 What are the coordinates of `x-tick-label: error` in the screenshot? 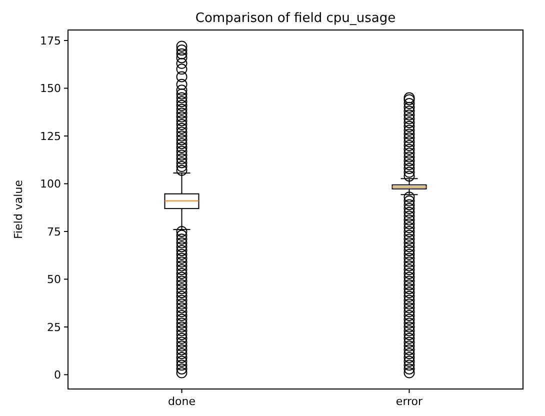 It's located at (410, 401).